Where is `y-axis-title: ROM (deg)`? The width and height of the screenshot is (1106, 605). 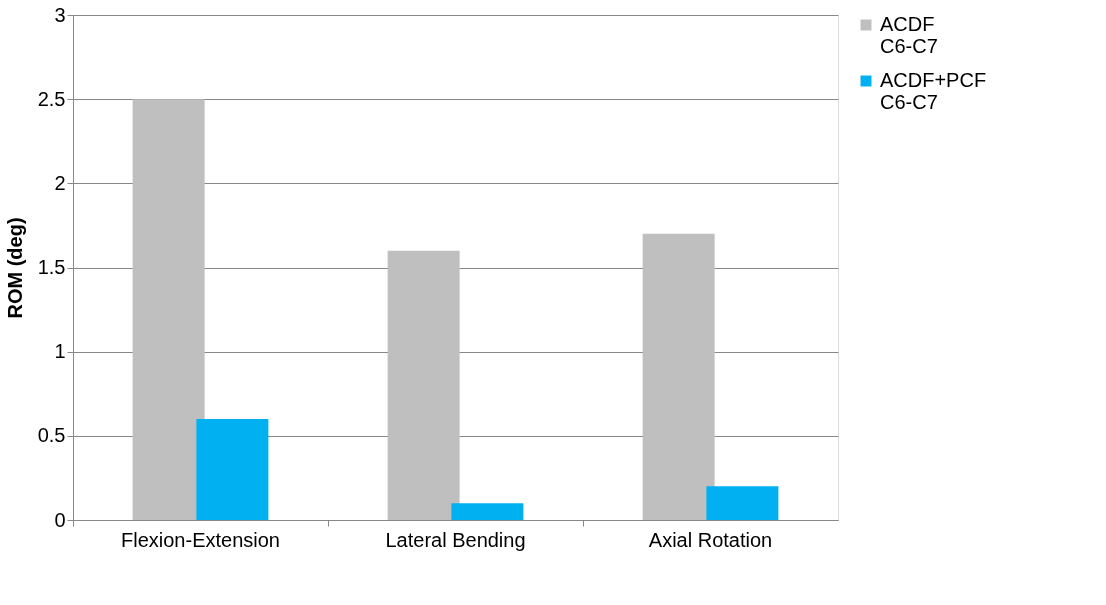 y-axis-title: ROM (deg) is located at coordinates (14, 268).